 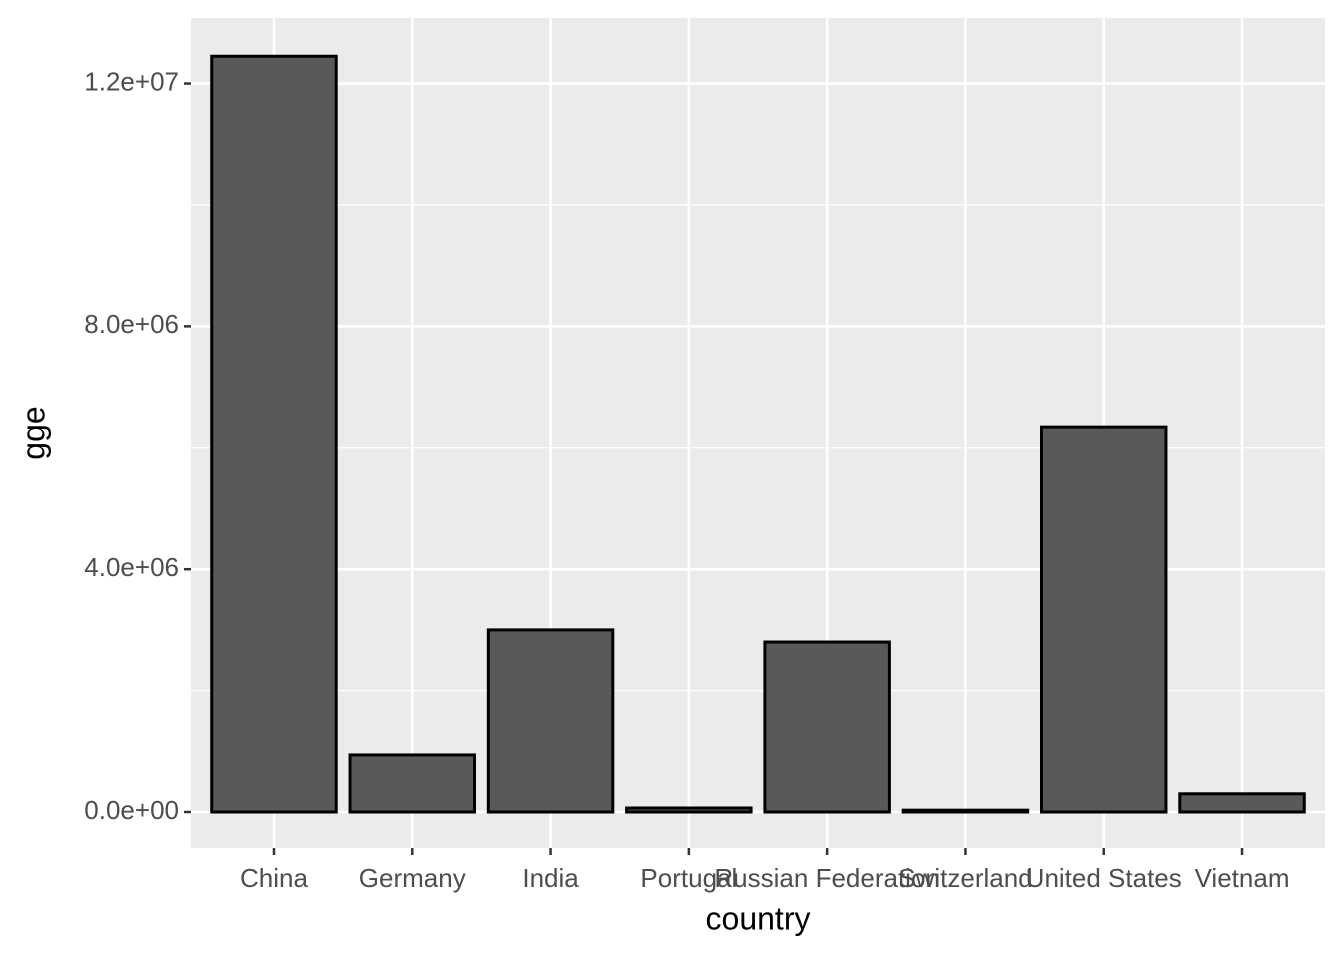 What do you see at coordinates (1104, 878) in the screenshot?
I see `x-tick-label: United States` at bounding box center [1104, 878].